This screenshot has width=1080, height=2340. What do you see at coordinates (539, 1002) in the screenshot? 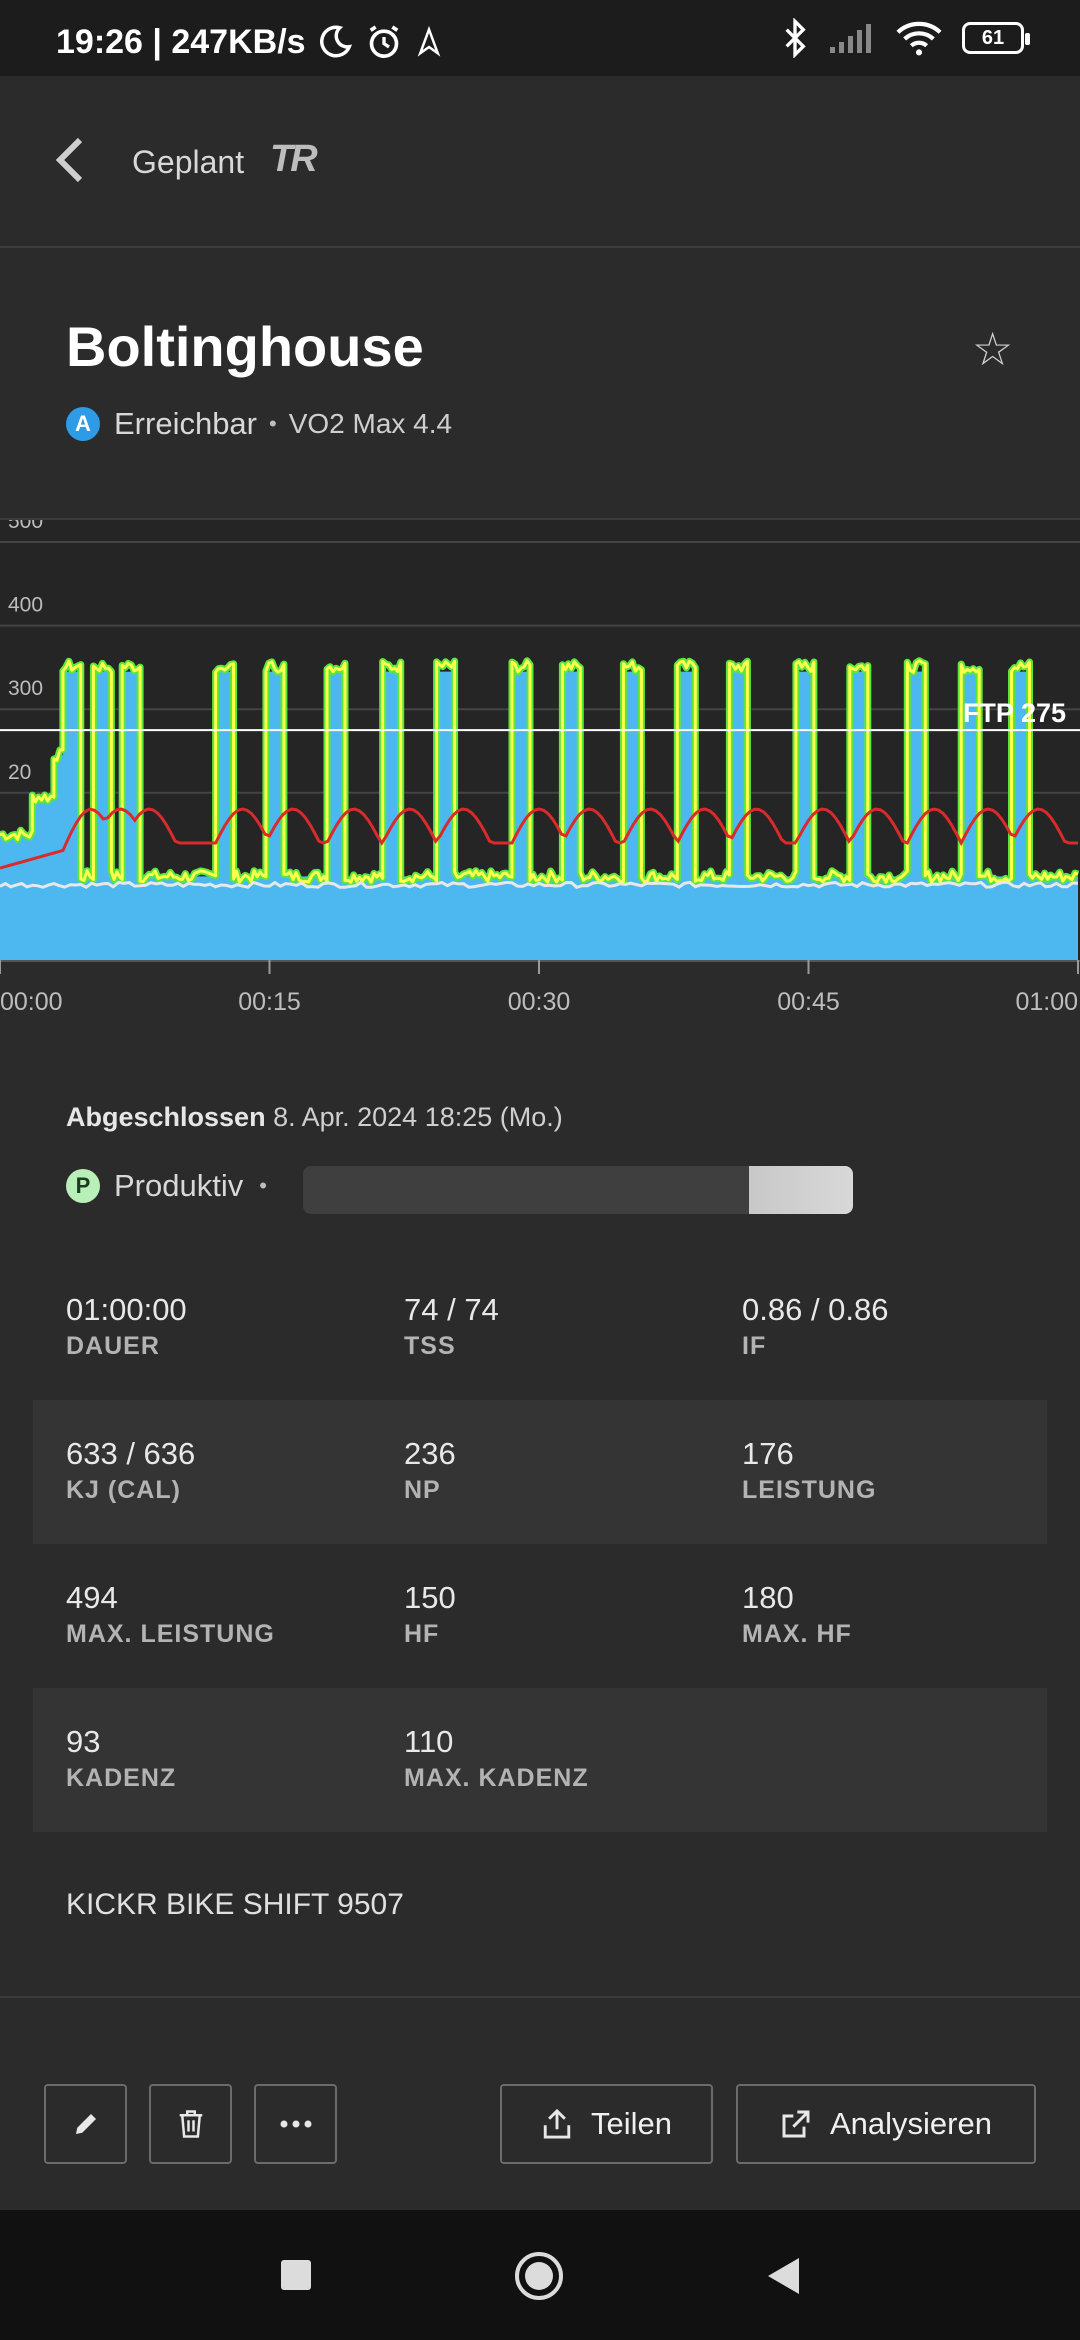
I see `x-tick-label: 00:30` at bounding box center [539, 1002].